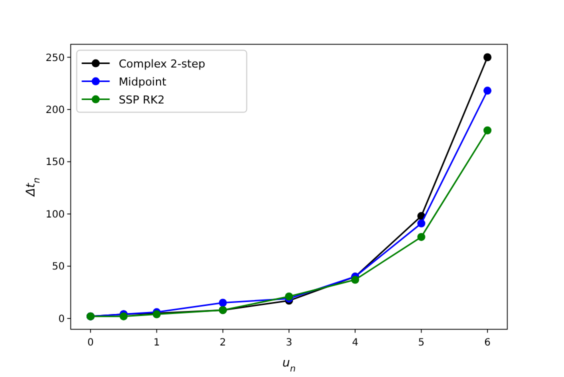  What do you see at coordinates (58, 267) in the screenshot?
I see `y-tick-label: 50` at bounding box center [58, 267].